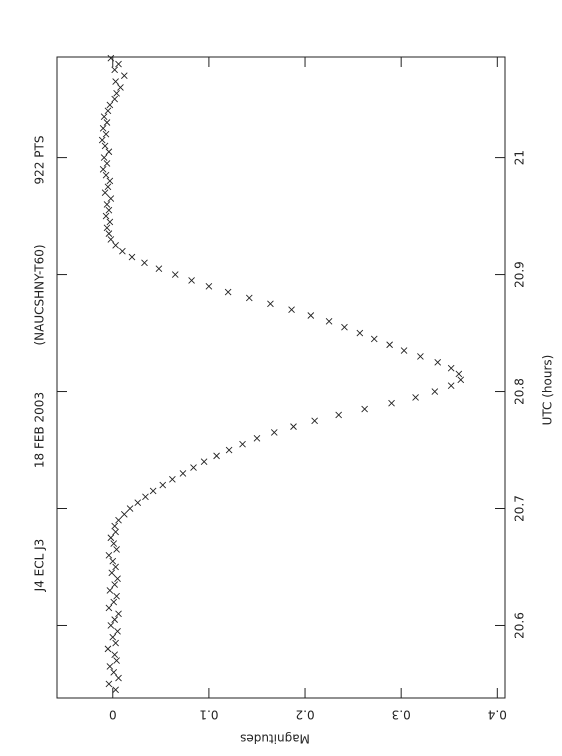 This screenshot has height=756, width=562. What do you see at coordinates (520, 508) in the screenshot?
I see `x-tick-label: 20.7` at bounding box center [520, 508].